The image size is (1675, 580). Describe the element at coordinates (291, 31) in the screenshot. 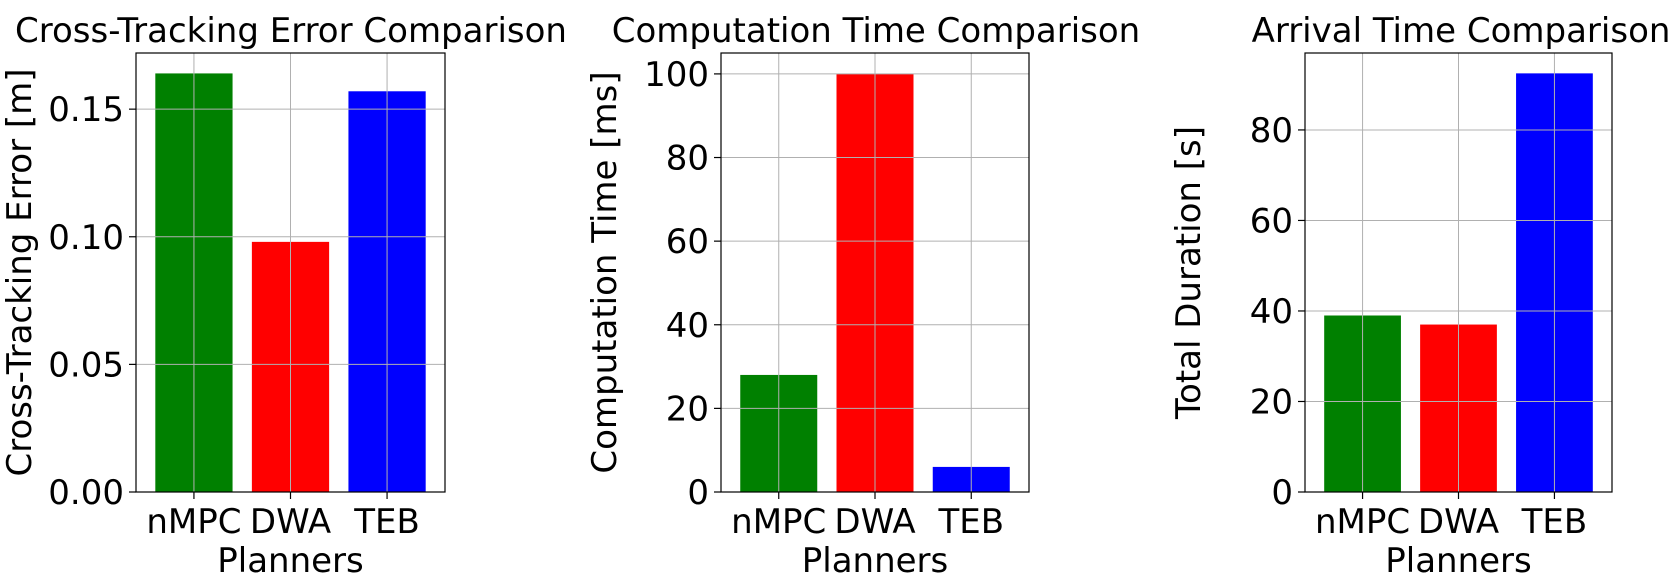

I see `chart-title: Cross-Tracking Error Comparison` at that location.